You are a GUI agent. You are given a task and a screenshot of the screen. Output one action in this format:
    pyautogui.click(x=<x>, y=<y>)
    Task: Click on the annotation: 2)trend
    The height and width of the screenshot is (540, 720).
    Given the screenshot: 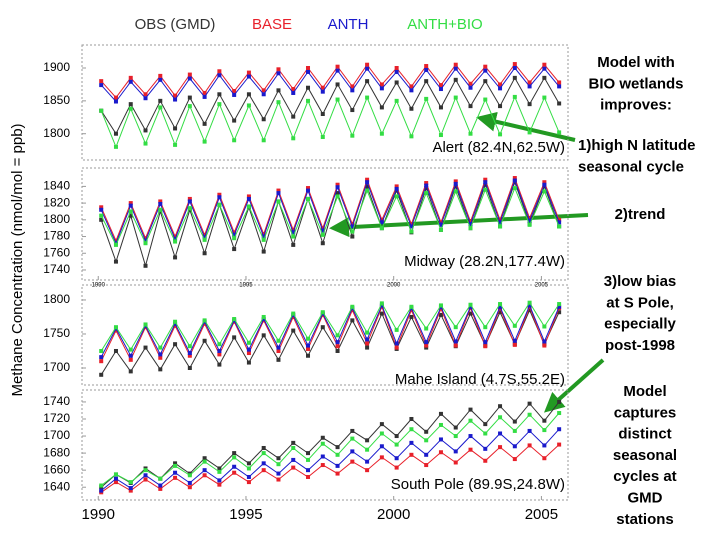 What is the action you would take?
    pyautogui.click(x=640, y=214)
    